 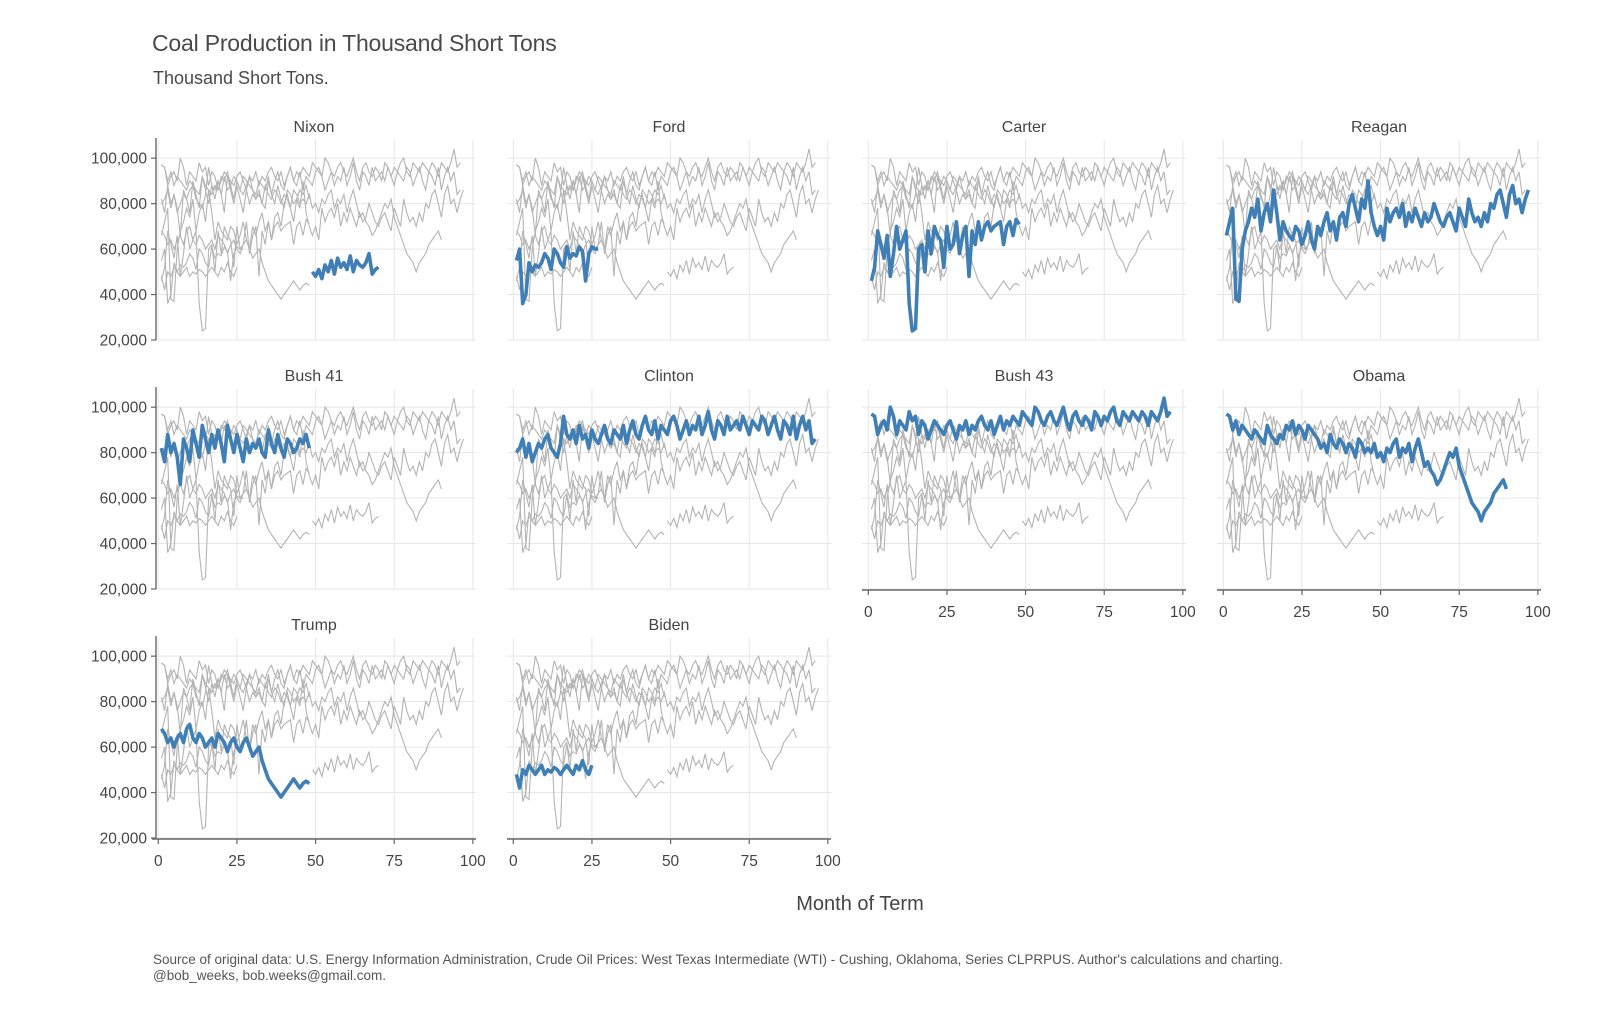 What do you see at coordinates (669, 625) in the screenshot?
I see `panel-title: Biden` at bounding box center [669, 625].